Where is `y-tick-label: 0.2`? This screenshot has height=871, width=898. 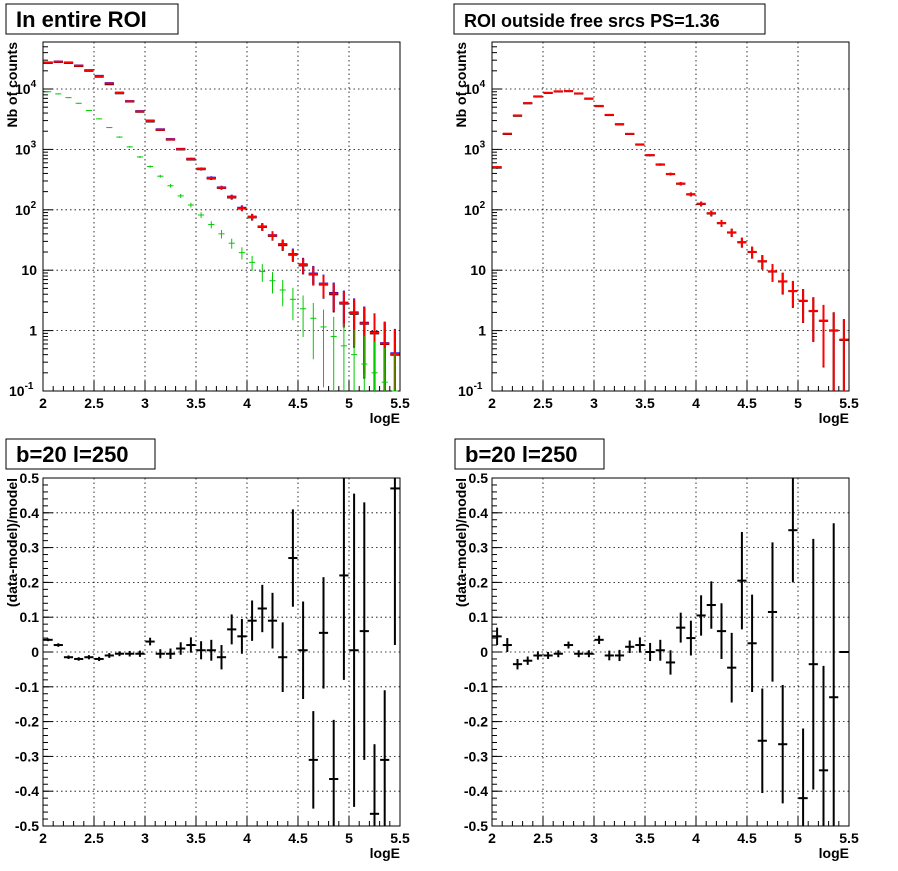
y-tick-label: 0.2 is located at coordinates (479, 582).